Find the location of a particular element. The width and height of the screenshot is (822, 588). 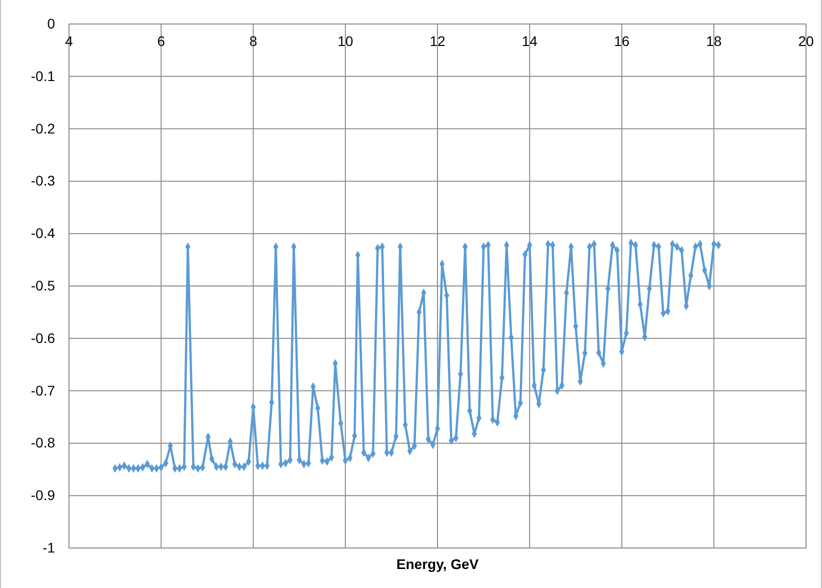

y-tick-label: 0 is located at coordinates (51, 23).